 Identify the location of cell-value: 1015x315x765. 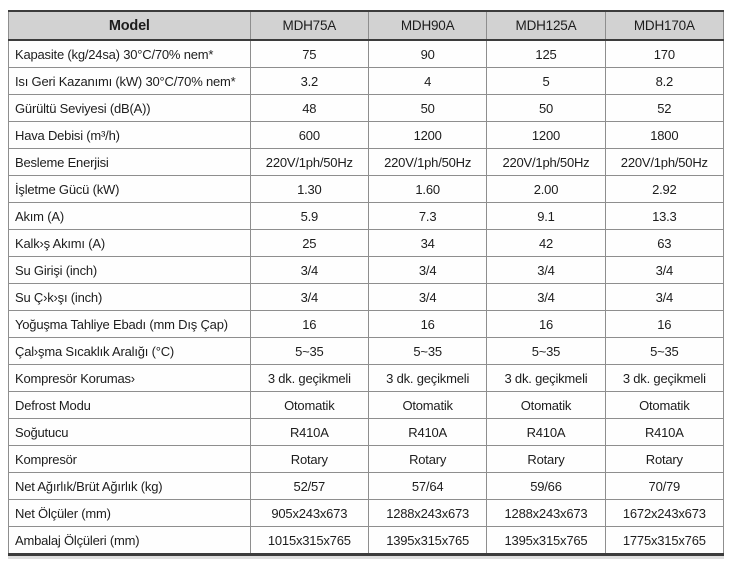
(309, 540).